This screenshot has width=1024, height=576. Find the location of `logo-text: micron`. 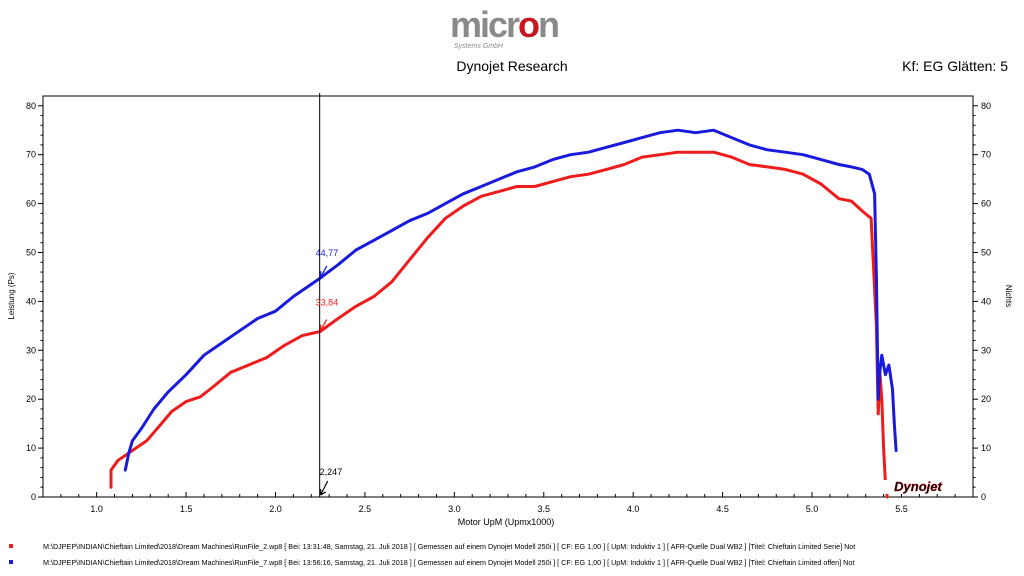

logo-text: micron is located at coordinates (505, 24).